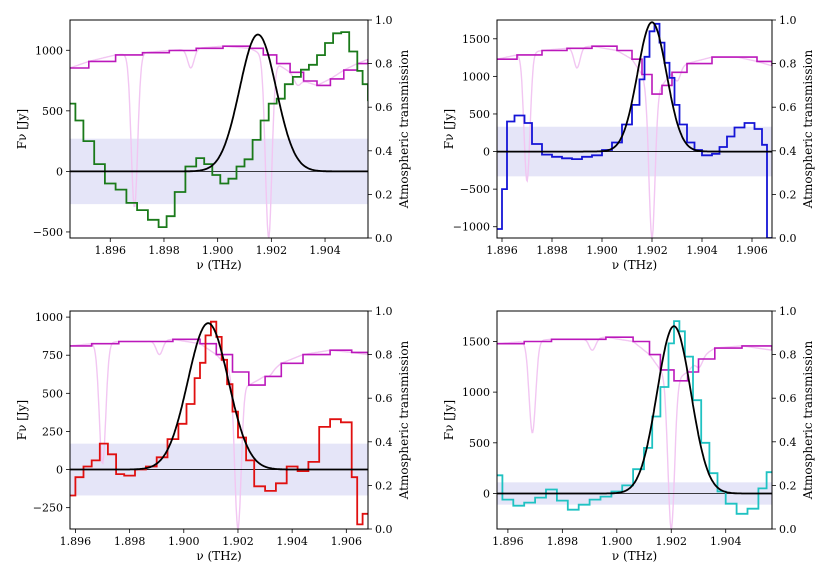 The height and width of the screenshot is (583, 830). Describe the element at coordinates (52, 355) in the screenshot. I see `y-tick-label: 750` at that location.